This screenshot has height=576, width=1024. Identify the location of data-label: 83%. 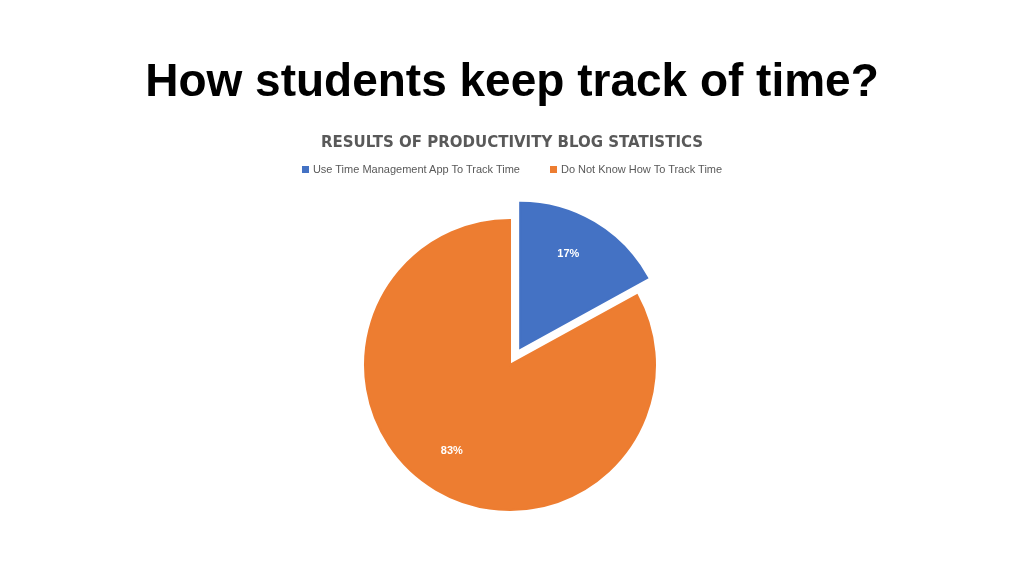
(452, 449).